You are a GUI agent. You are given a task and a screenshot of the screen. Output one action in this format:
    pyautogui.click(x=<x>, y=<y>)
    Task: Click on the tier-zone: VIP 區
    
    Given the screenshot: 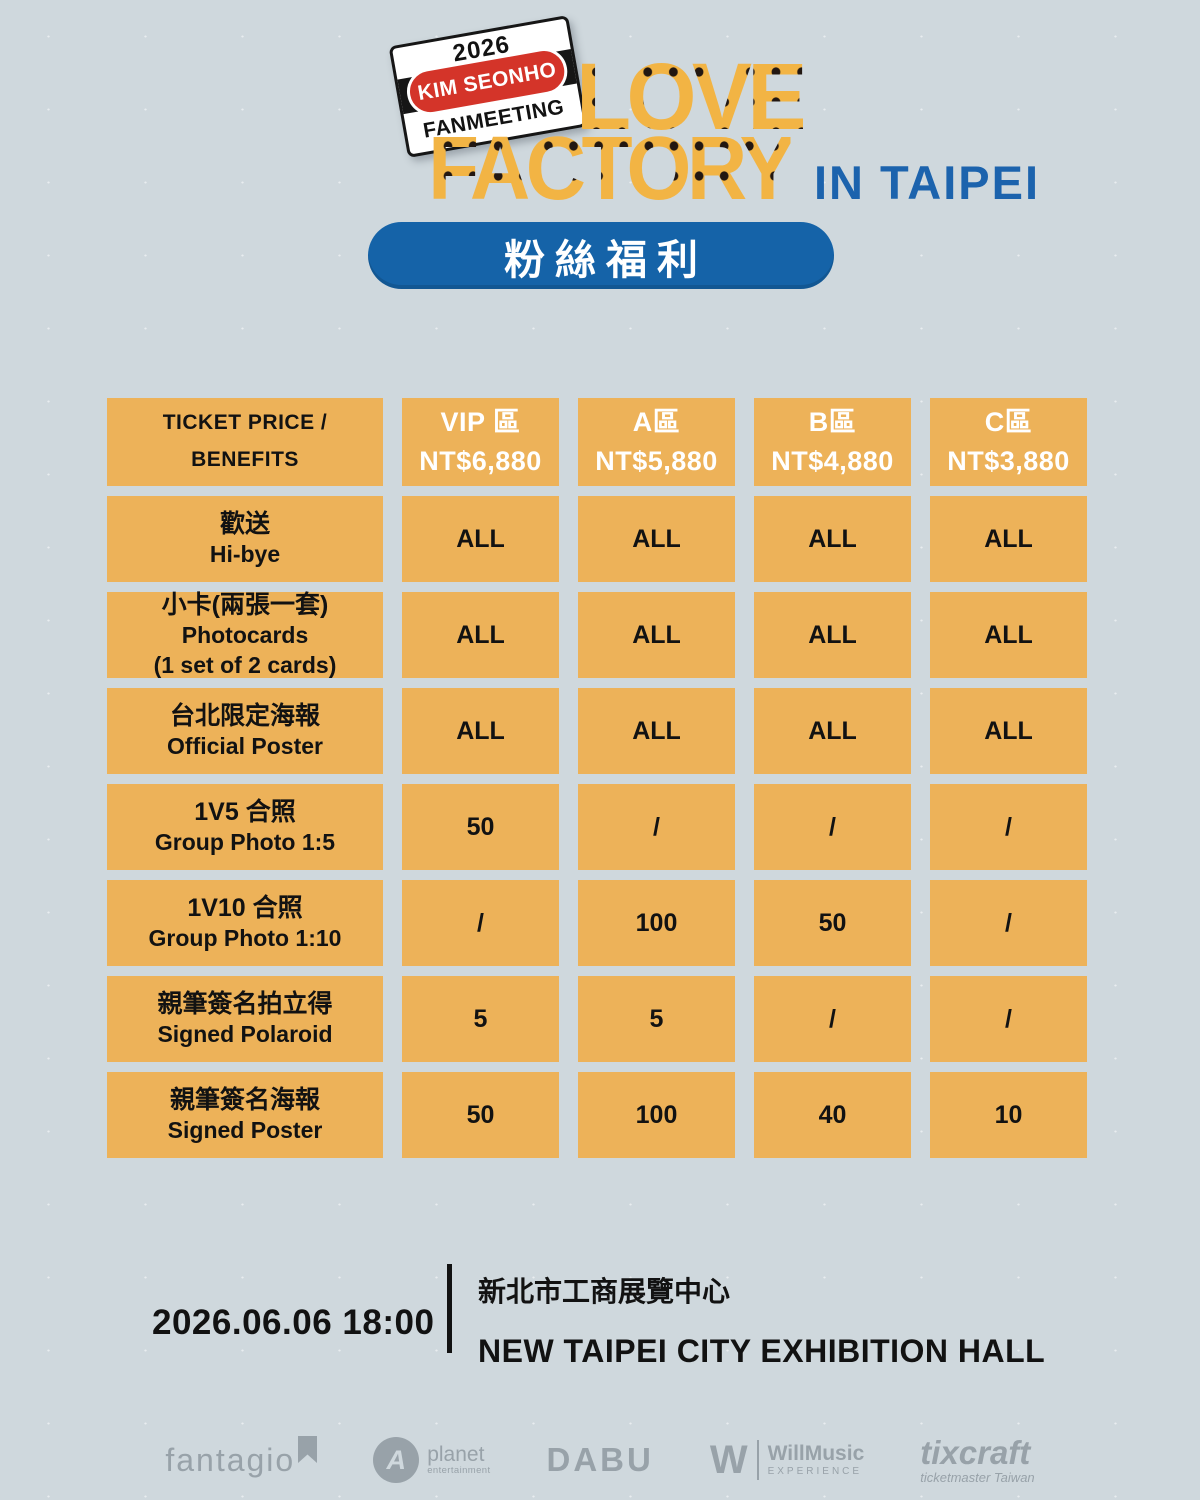 What is the action you would take?
    pyautogui.click(x=480, y=421)
    